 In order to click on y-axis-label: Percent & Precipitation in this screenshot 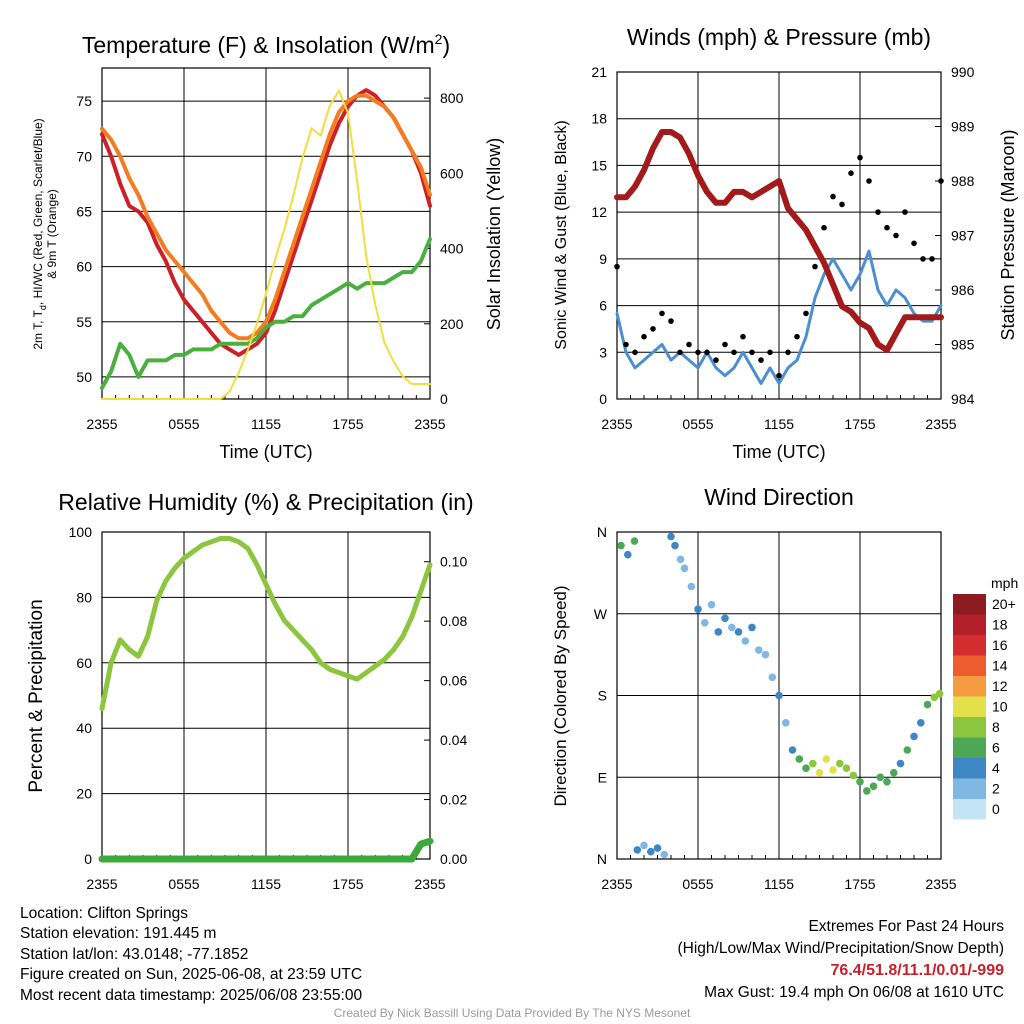, I will do `click(36, 695)`.